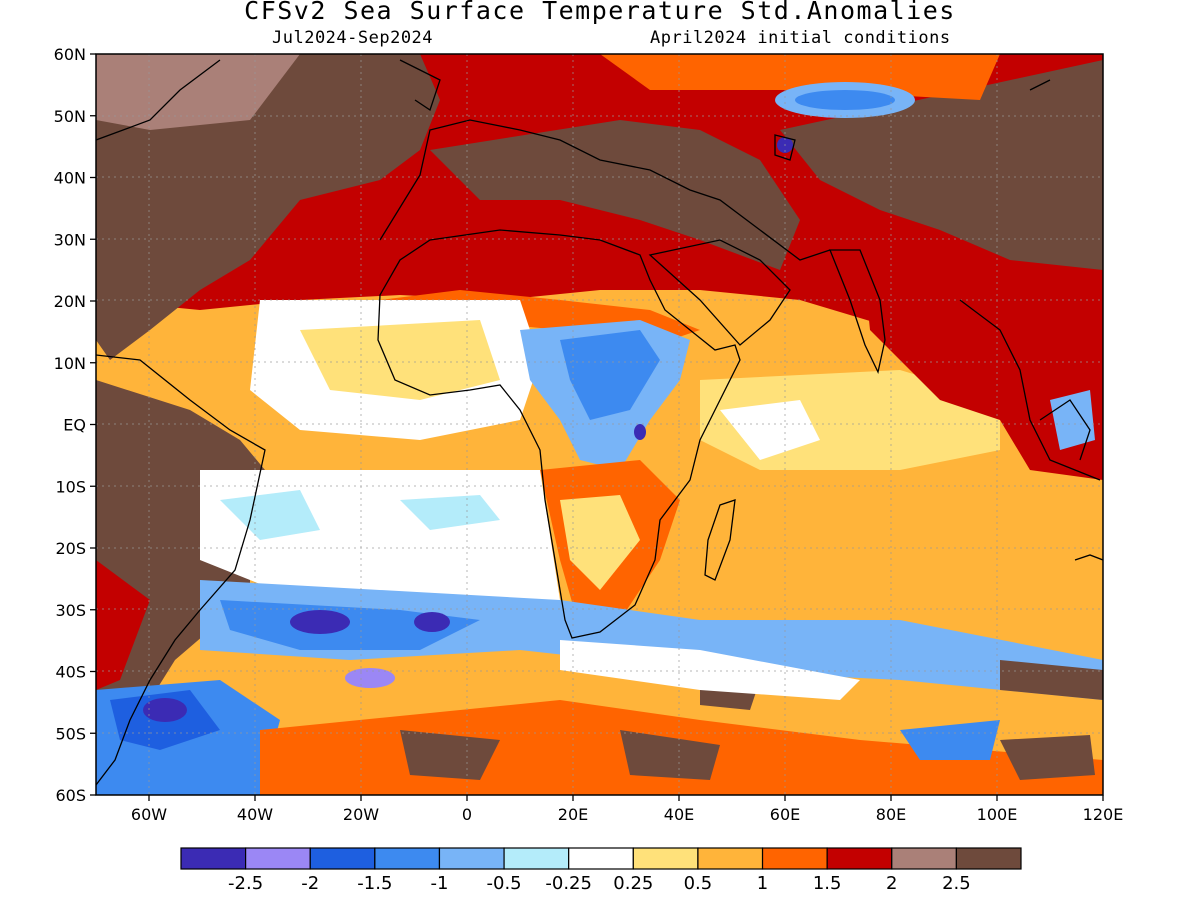 The height and width of the screenshot is (900, 1200). Describe the element at coordinates (70, 672) in the screenshot. I see `lat-tick-label: 40S` at that location.